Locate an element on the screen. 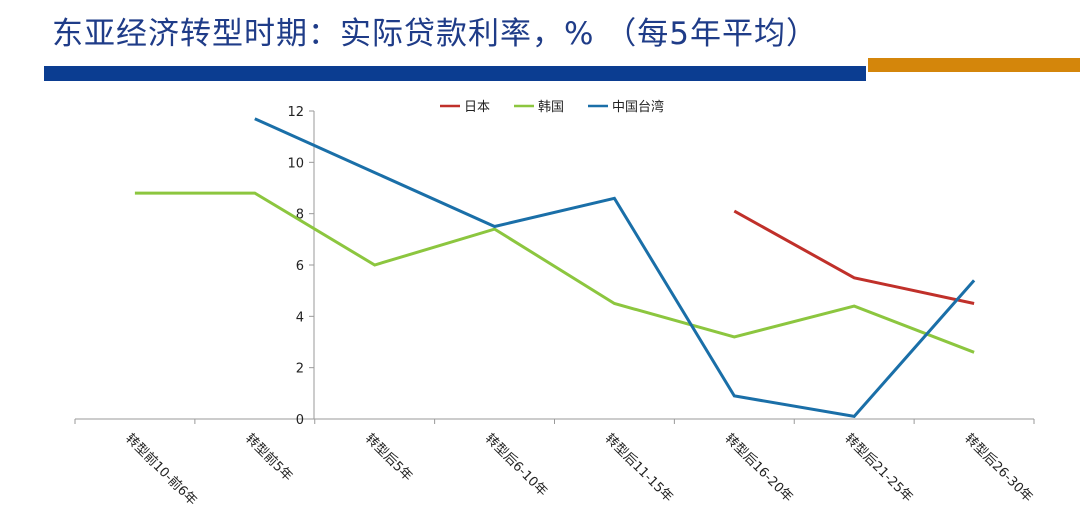  y-tick-label: 2 is located at coordinates (300, 369).